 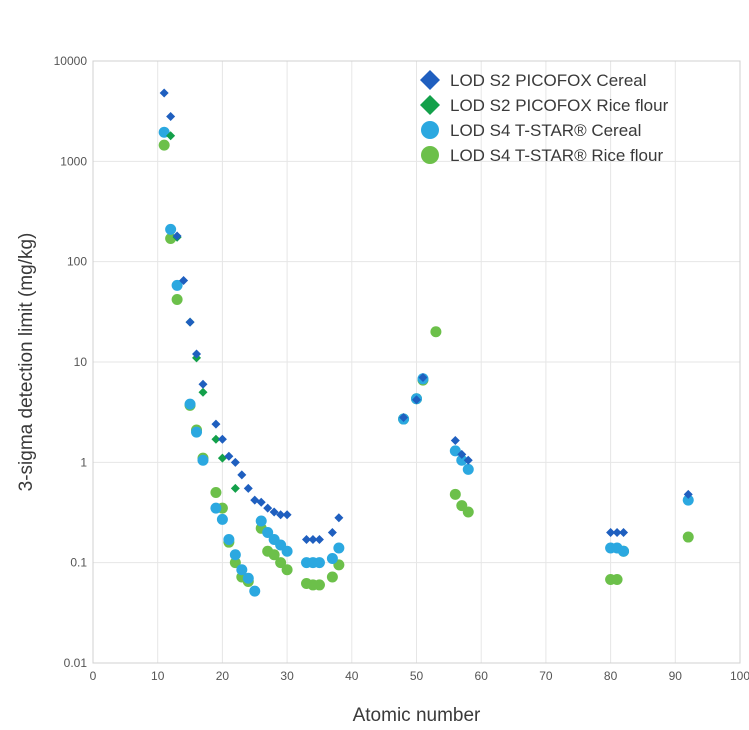 What do you see at coordinates (287, 676) in the screenshot?
I see `x-tick-label: 30` at bounding box center [287, 676].